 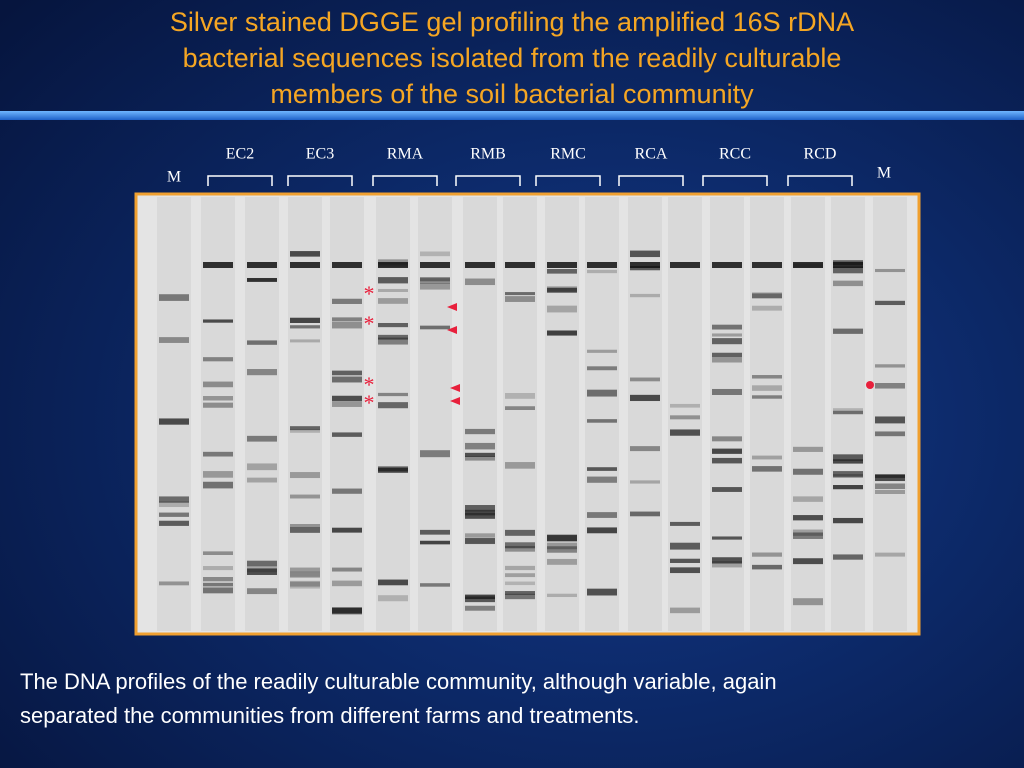 What do you see at coordinates (568, 154) in the screenshot?
I see `lane-label: RMC` at bounding box center [568, 154].